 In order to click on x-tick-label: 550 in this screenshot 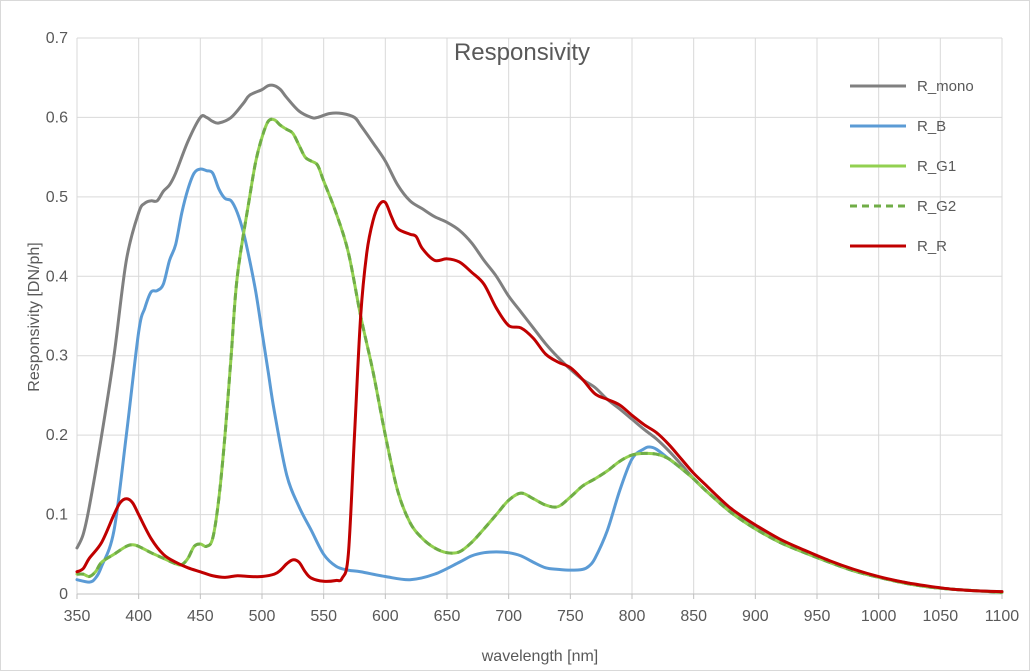, I will do `click(323, 616)`.